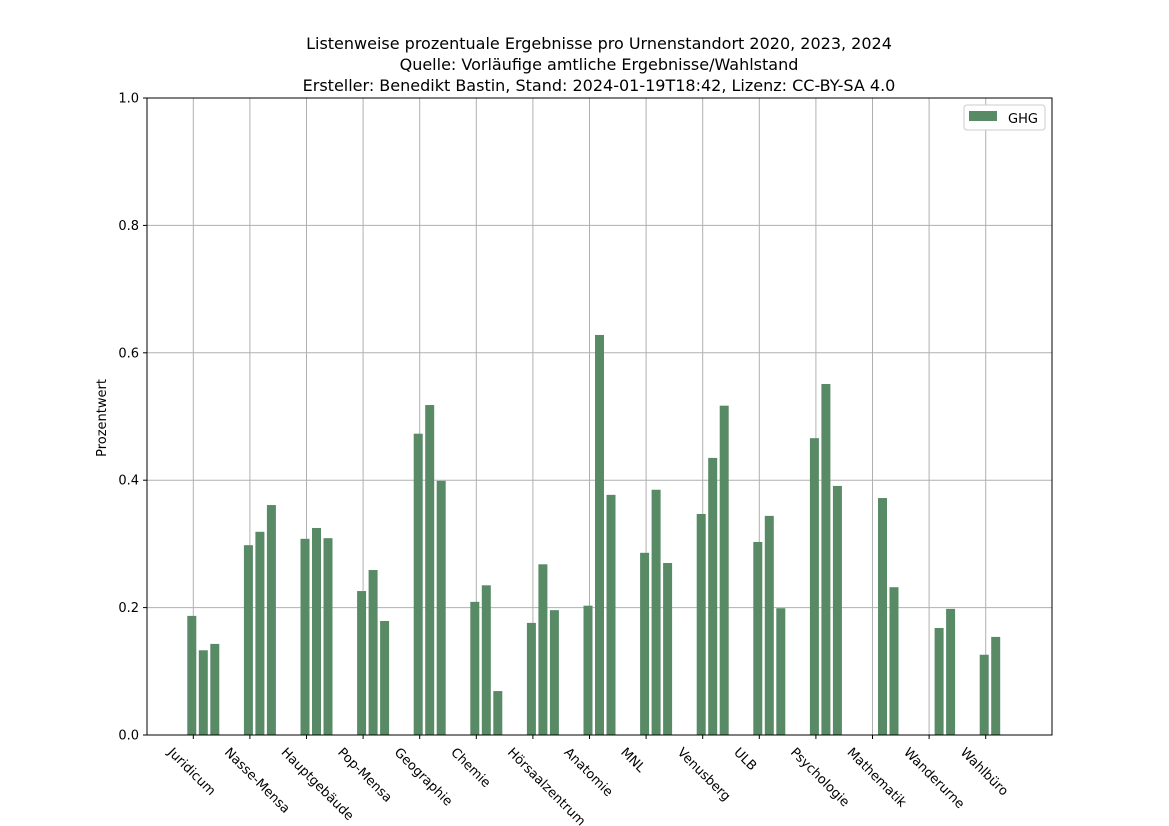  What do you see at coordinates (984, 694) in the screenshot?
I see `bar-wahlbüro-1` at bounding box center [984, 694].